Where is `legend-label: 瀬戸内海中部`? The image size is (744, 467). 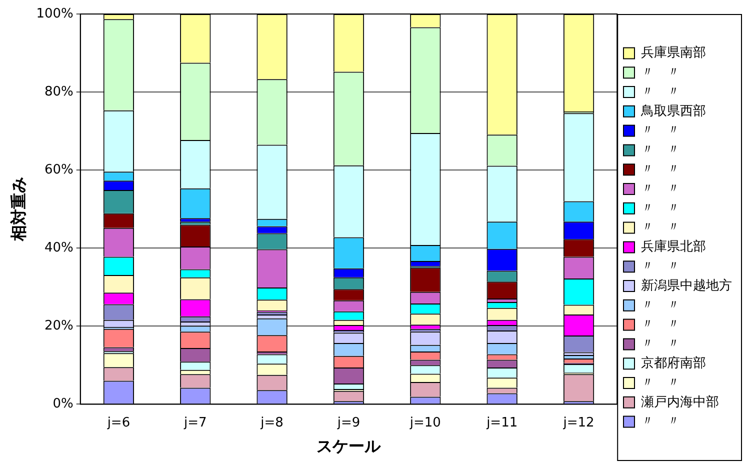 legend-label: 瀬戸内海中部 is located at coordinates (680, 402).